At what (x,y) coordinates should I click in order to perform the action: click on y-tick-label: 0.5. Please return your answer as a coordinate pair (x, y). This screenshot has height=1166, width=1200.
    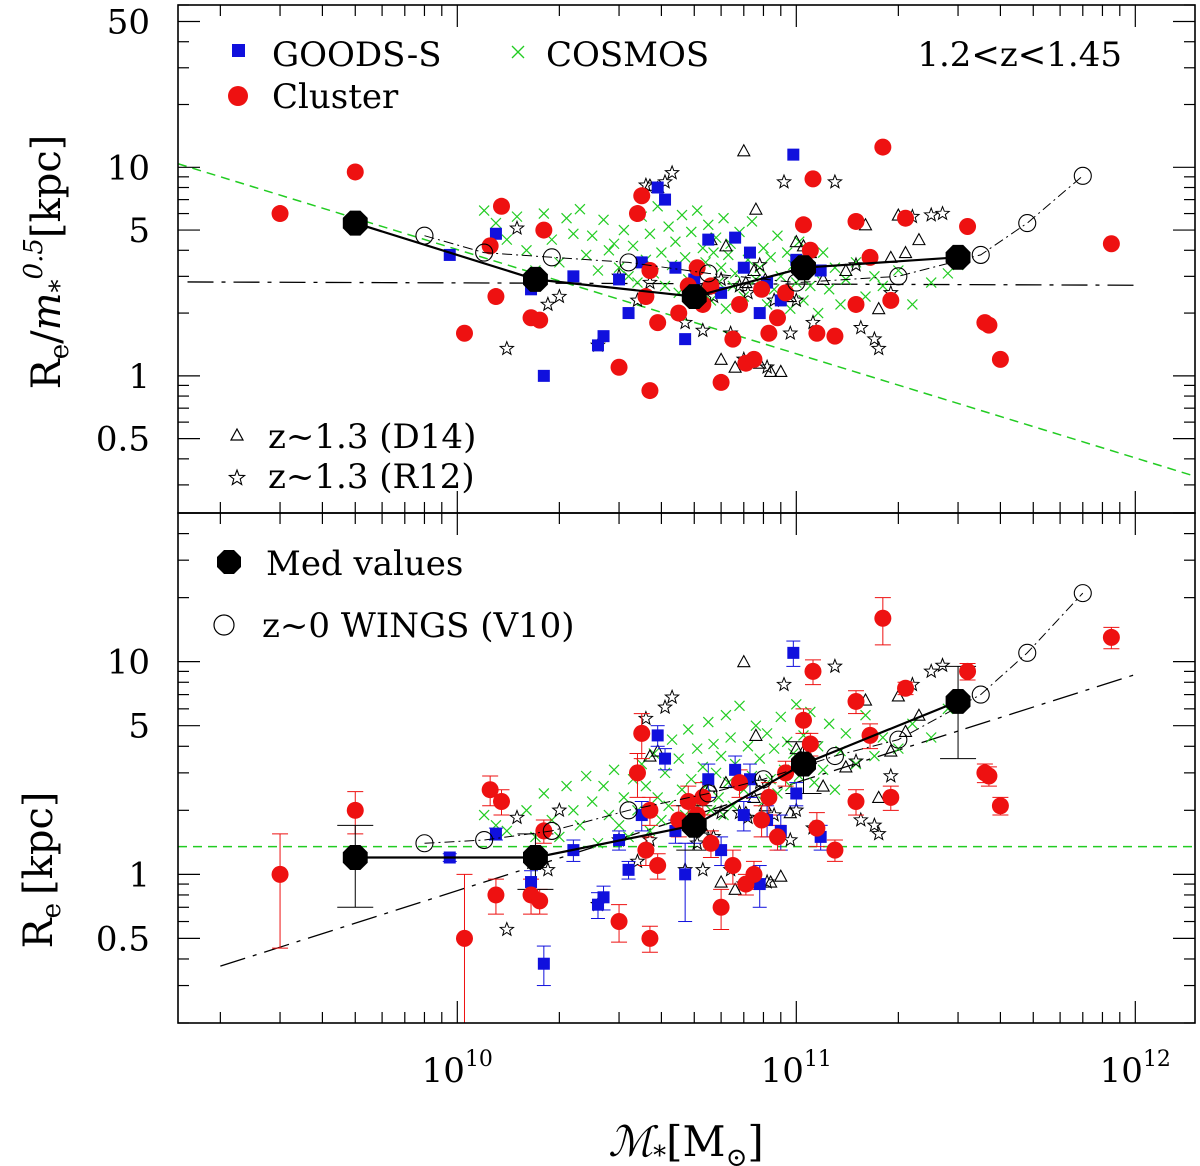
    Looking at the image, I should click on (123, 440).